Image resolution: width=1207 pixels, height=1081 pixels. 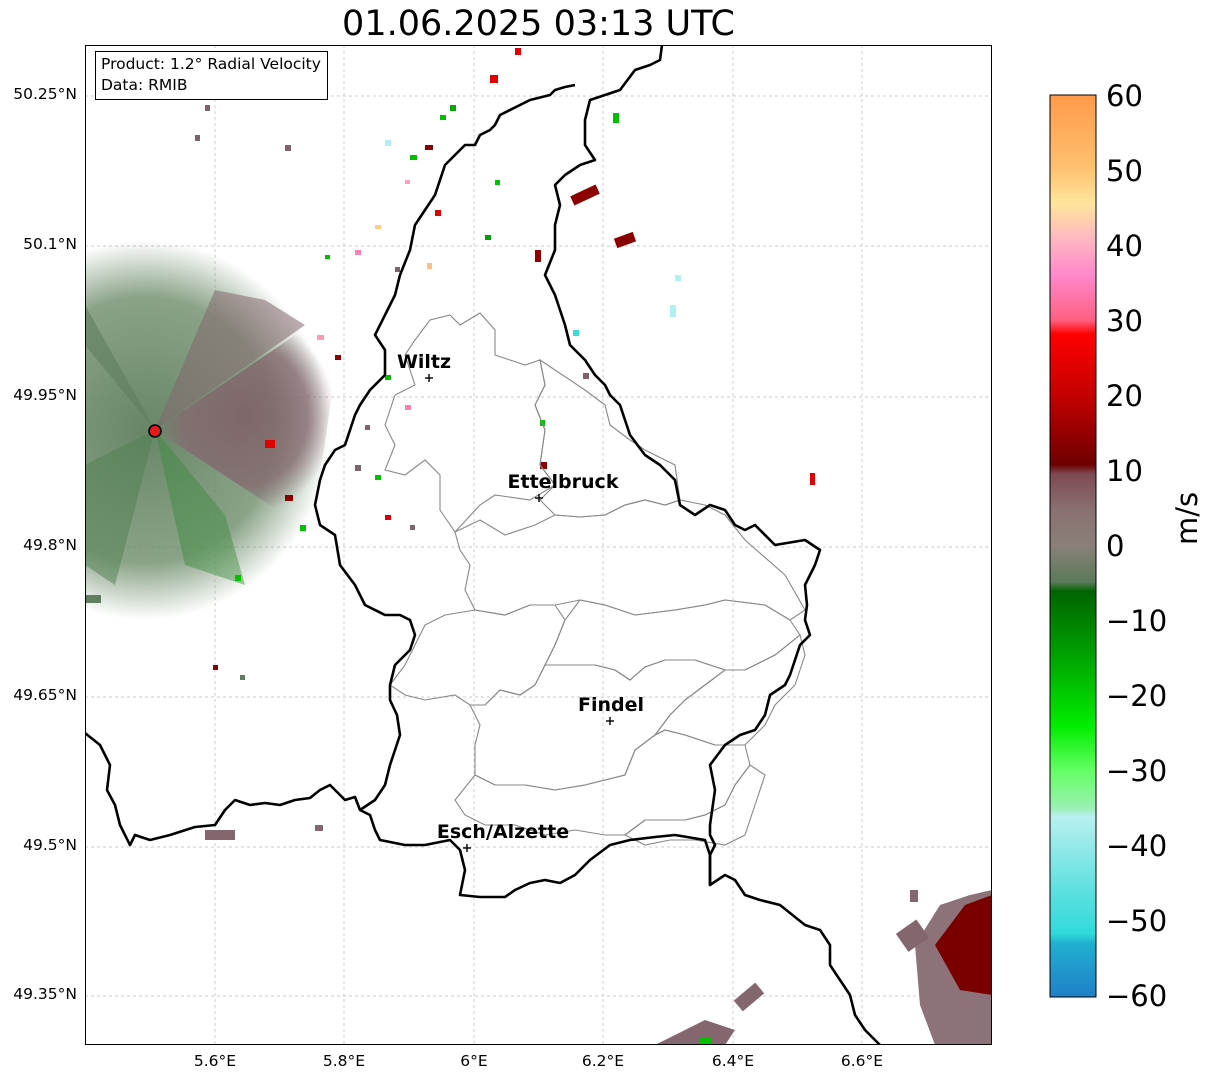 What do you see at coordinates (45, 994) in the screenshot?
I see `lat-label-49-35: 49.35°N` at bounding box center [45, 994].